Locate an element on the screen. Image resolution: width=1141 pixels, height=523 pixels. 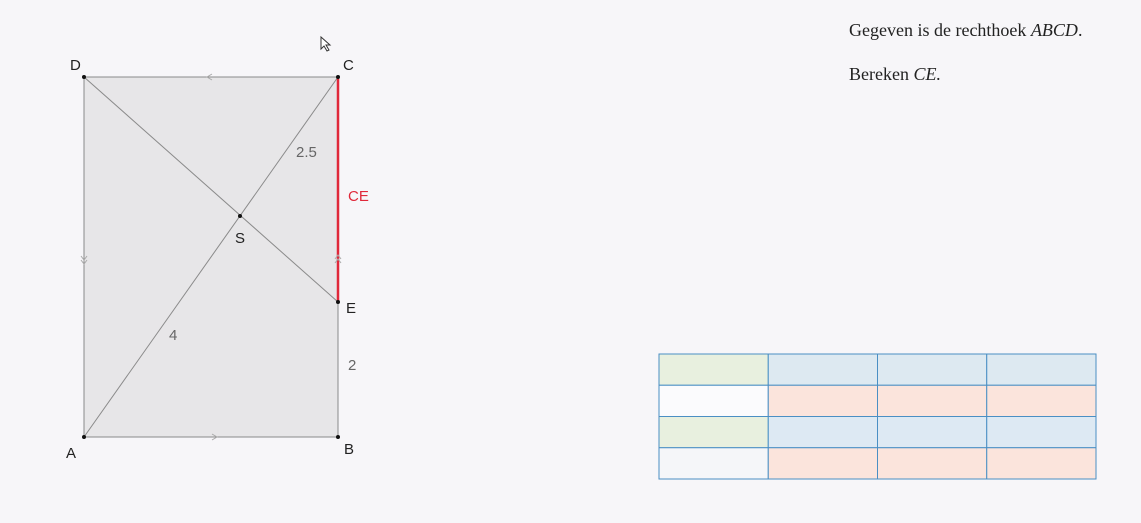
text-part: . is located at coordinates (1080, 30).